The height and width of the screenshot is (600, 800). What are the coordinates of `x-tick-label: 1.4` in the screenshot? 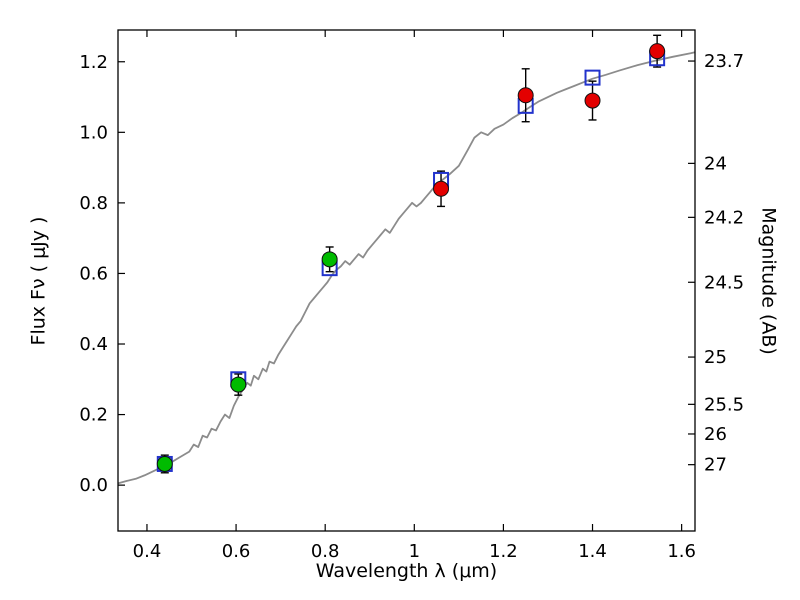 It's located at (592, 551).